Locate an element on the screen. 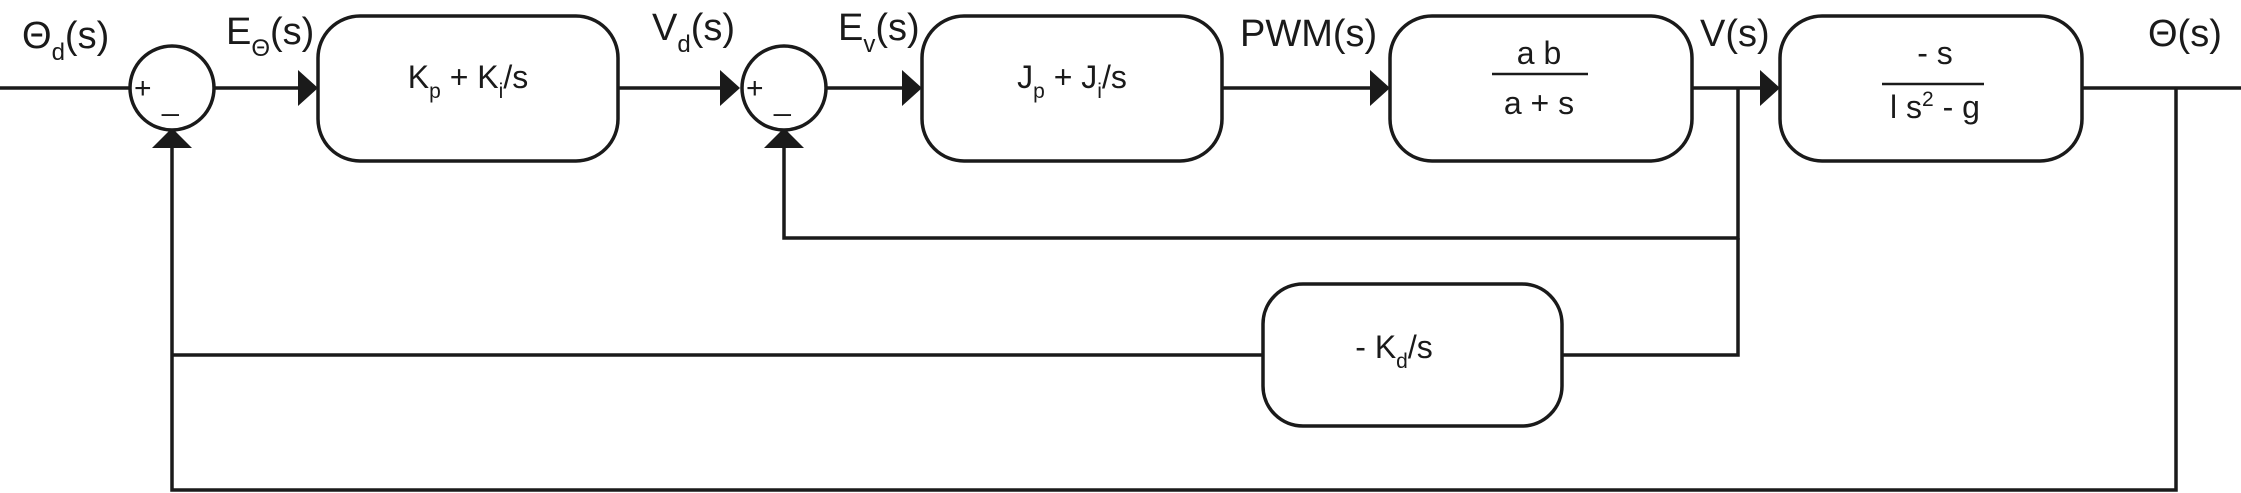 The image size is (2241, 493). motor-transfer-block: a b a + s is located at coordinates (1541, 88).